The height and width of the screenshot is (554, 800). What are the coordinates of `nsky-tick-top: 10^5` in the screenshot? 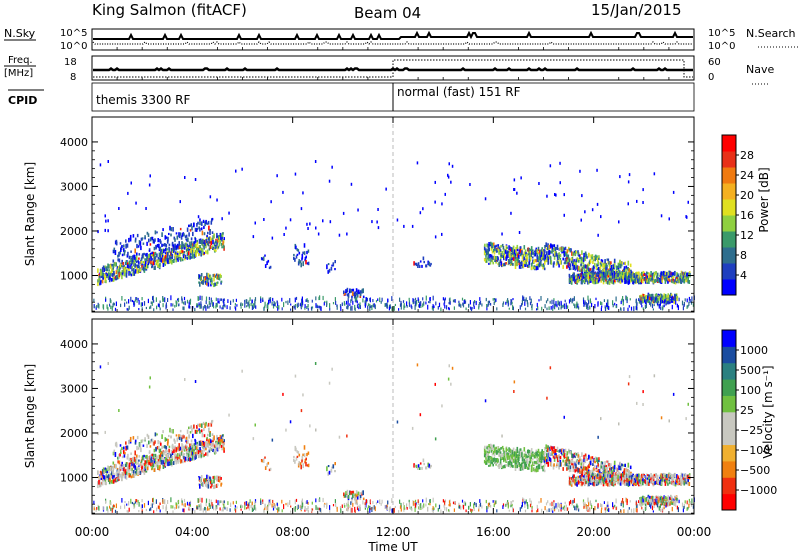 It's located at (73, 33).